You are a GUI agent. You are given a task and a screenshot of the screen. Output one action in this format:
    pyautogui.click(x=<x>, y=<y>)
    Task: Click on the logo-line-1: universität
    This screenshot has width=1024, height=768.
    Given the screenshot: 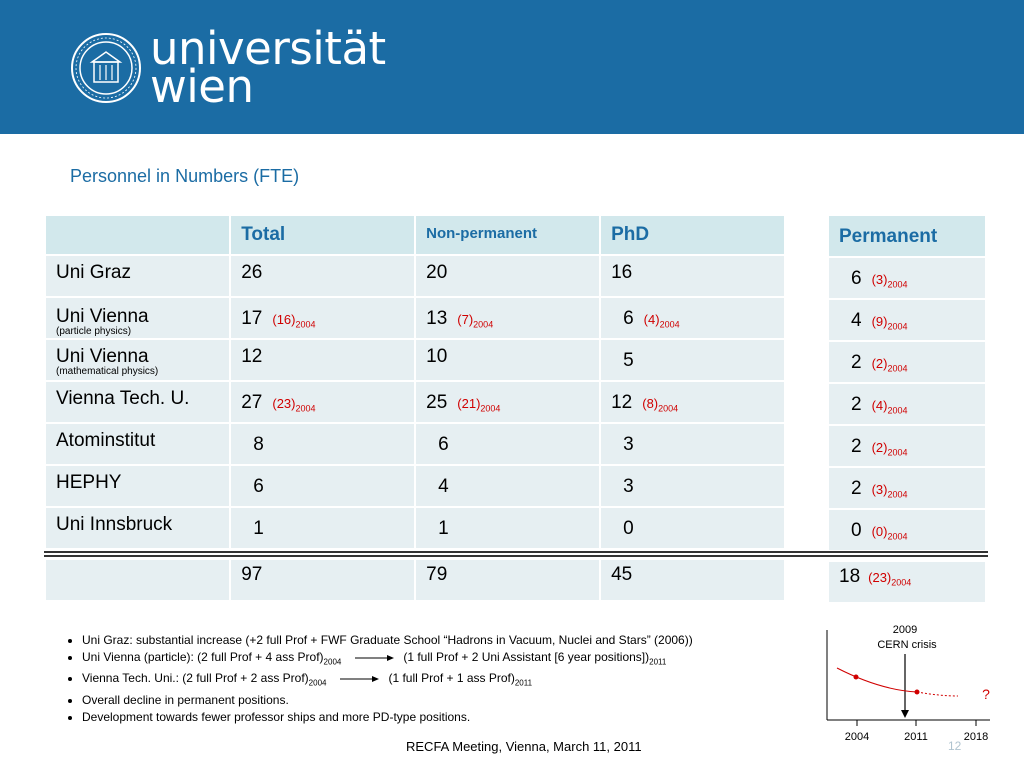 What is the action you would take?
    pyautogui.click(x=268, y=48)
    